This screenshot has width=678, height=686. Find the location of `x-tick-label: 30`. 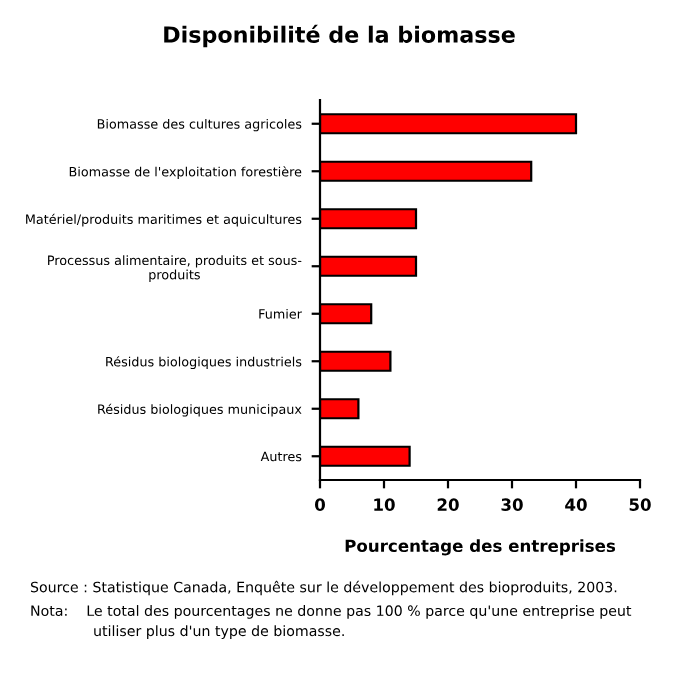

x-tick-label: 30 is located at coordinates (512, 504).